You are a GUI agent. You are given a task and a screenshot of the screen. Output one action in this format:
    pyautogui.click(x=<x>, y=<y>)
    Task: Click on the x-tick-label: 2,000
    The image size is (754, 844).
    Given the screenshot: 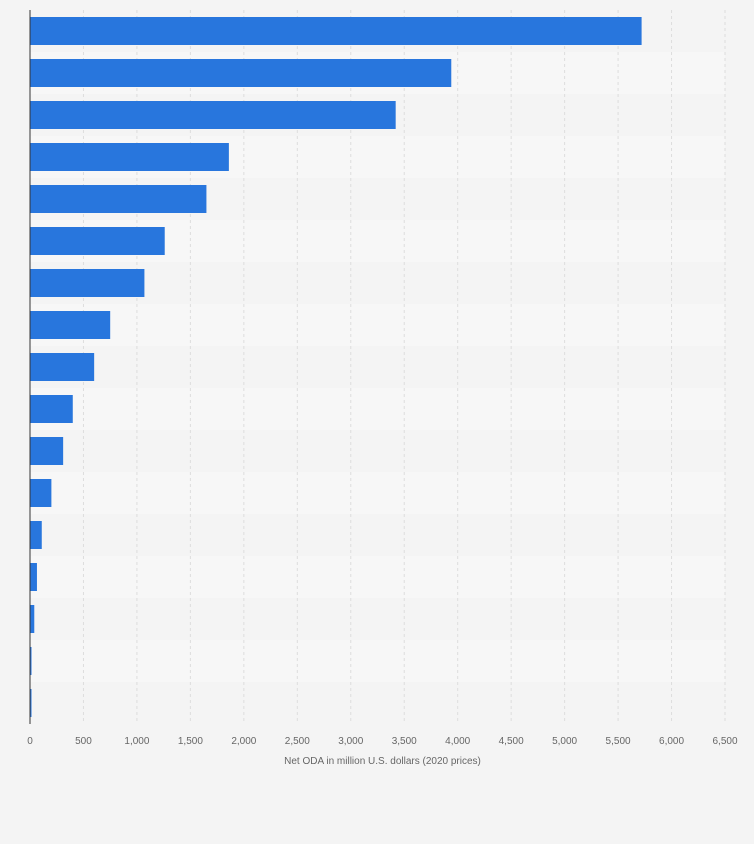 What is the action you would take?
    pyautogui.click(x=243, y=741)
    